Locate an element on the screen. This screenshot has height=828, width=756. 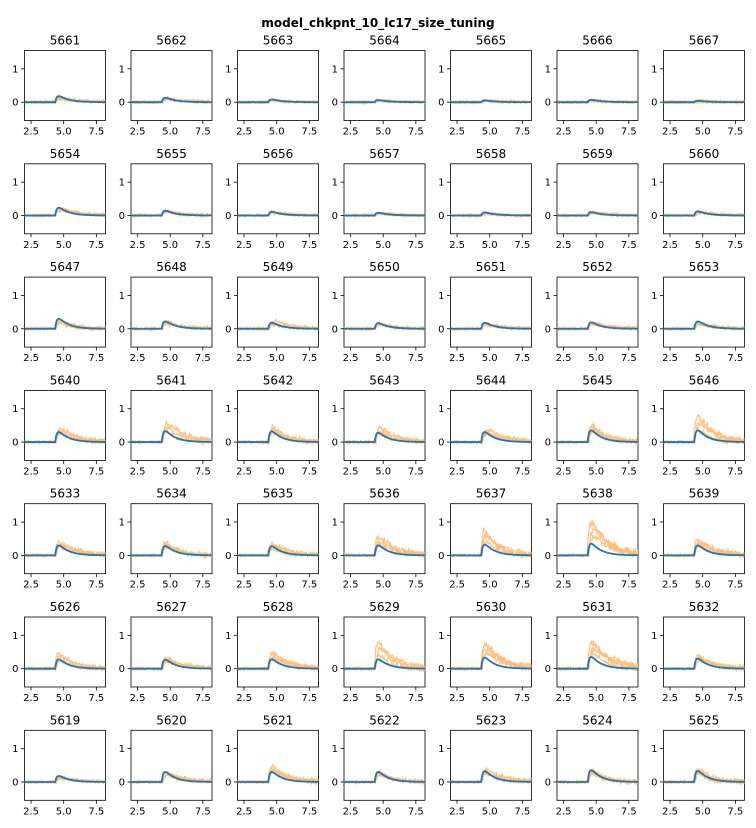
panel: 5667 2.5 5.0 7.5 0 1 is located at coordinates (698, 86).